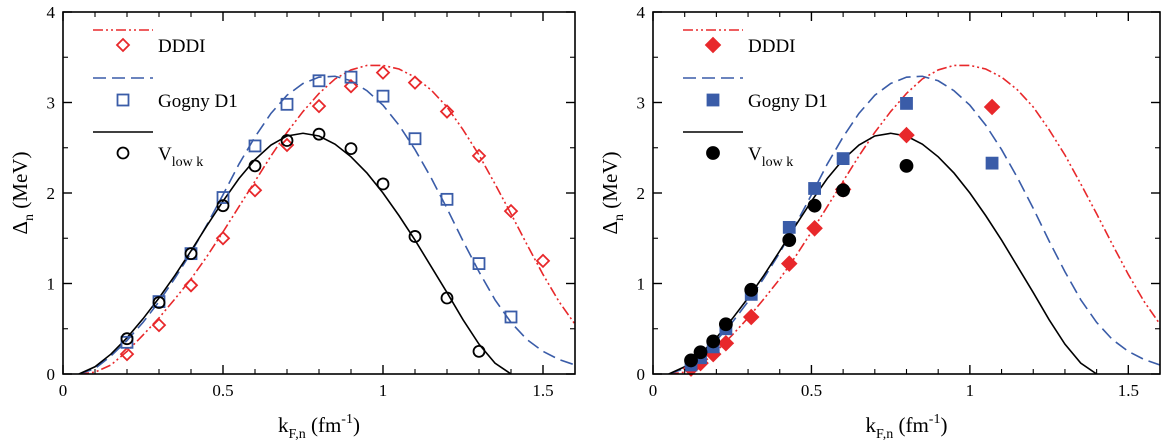 This screenshot has width=1163, height=446. Describe the element at coordinates (542, 390) in the screenshot. I see `x-tick-label: 1.5` at that location.